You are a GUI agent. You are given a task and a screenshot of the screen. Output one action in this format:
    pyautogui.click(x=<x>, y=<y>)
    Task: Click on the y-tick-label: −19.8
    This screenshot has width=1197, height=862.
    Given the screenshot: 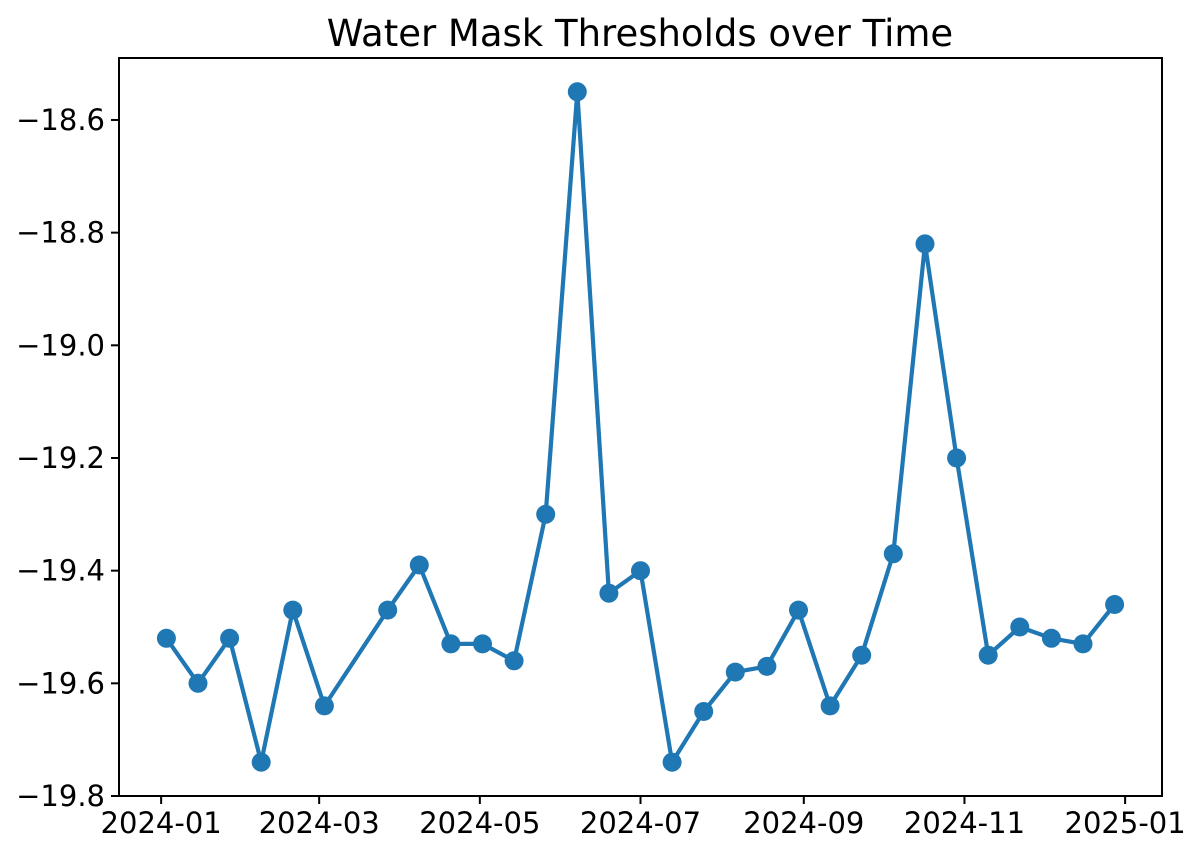 What is the action you would take?
    pyautogui.click(x=60, y=796)
    